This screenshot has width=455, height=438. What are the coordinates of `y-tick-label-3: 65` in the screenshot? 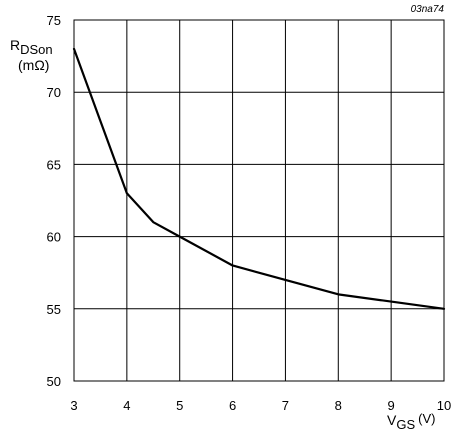 It's located at (54, 164).